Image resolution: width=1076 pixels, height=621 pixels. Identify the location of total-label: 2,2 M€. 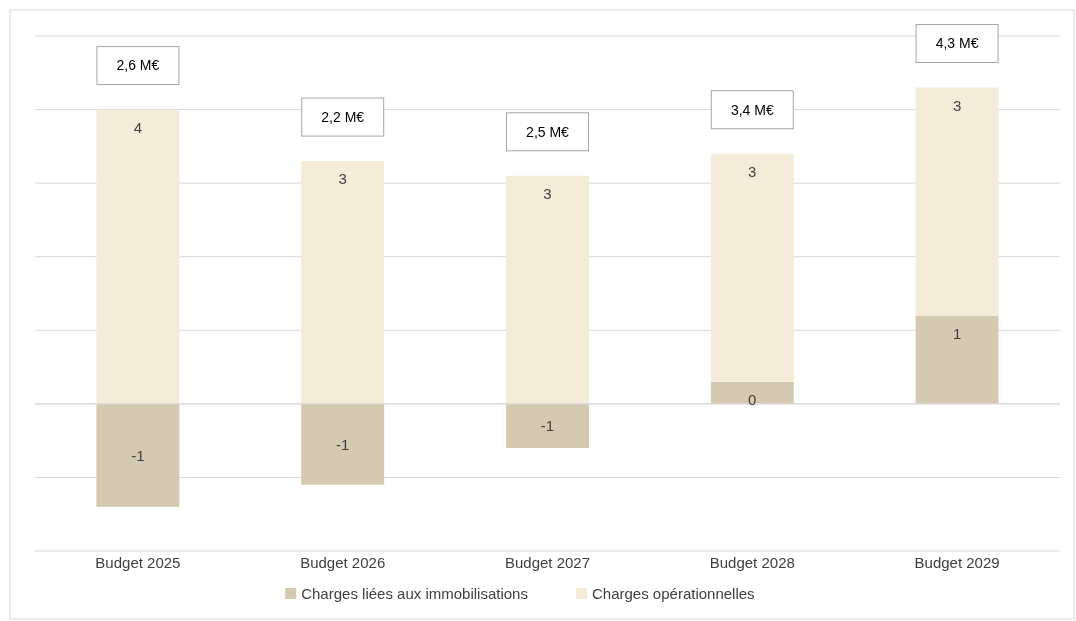
(343, 116).